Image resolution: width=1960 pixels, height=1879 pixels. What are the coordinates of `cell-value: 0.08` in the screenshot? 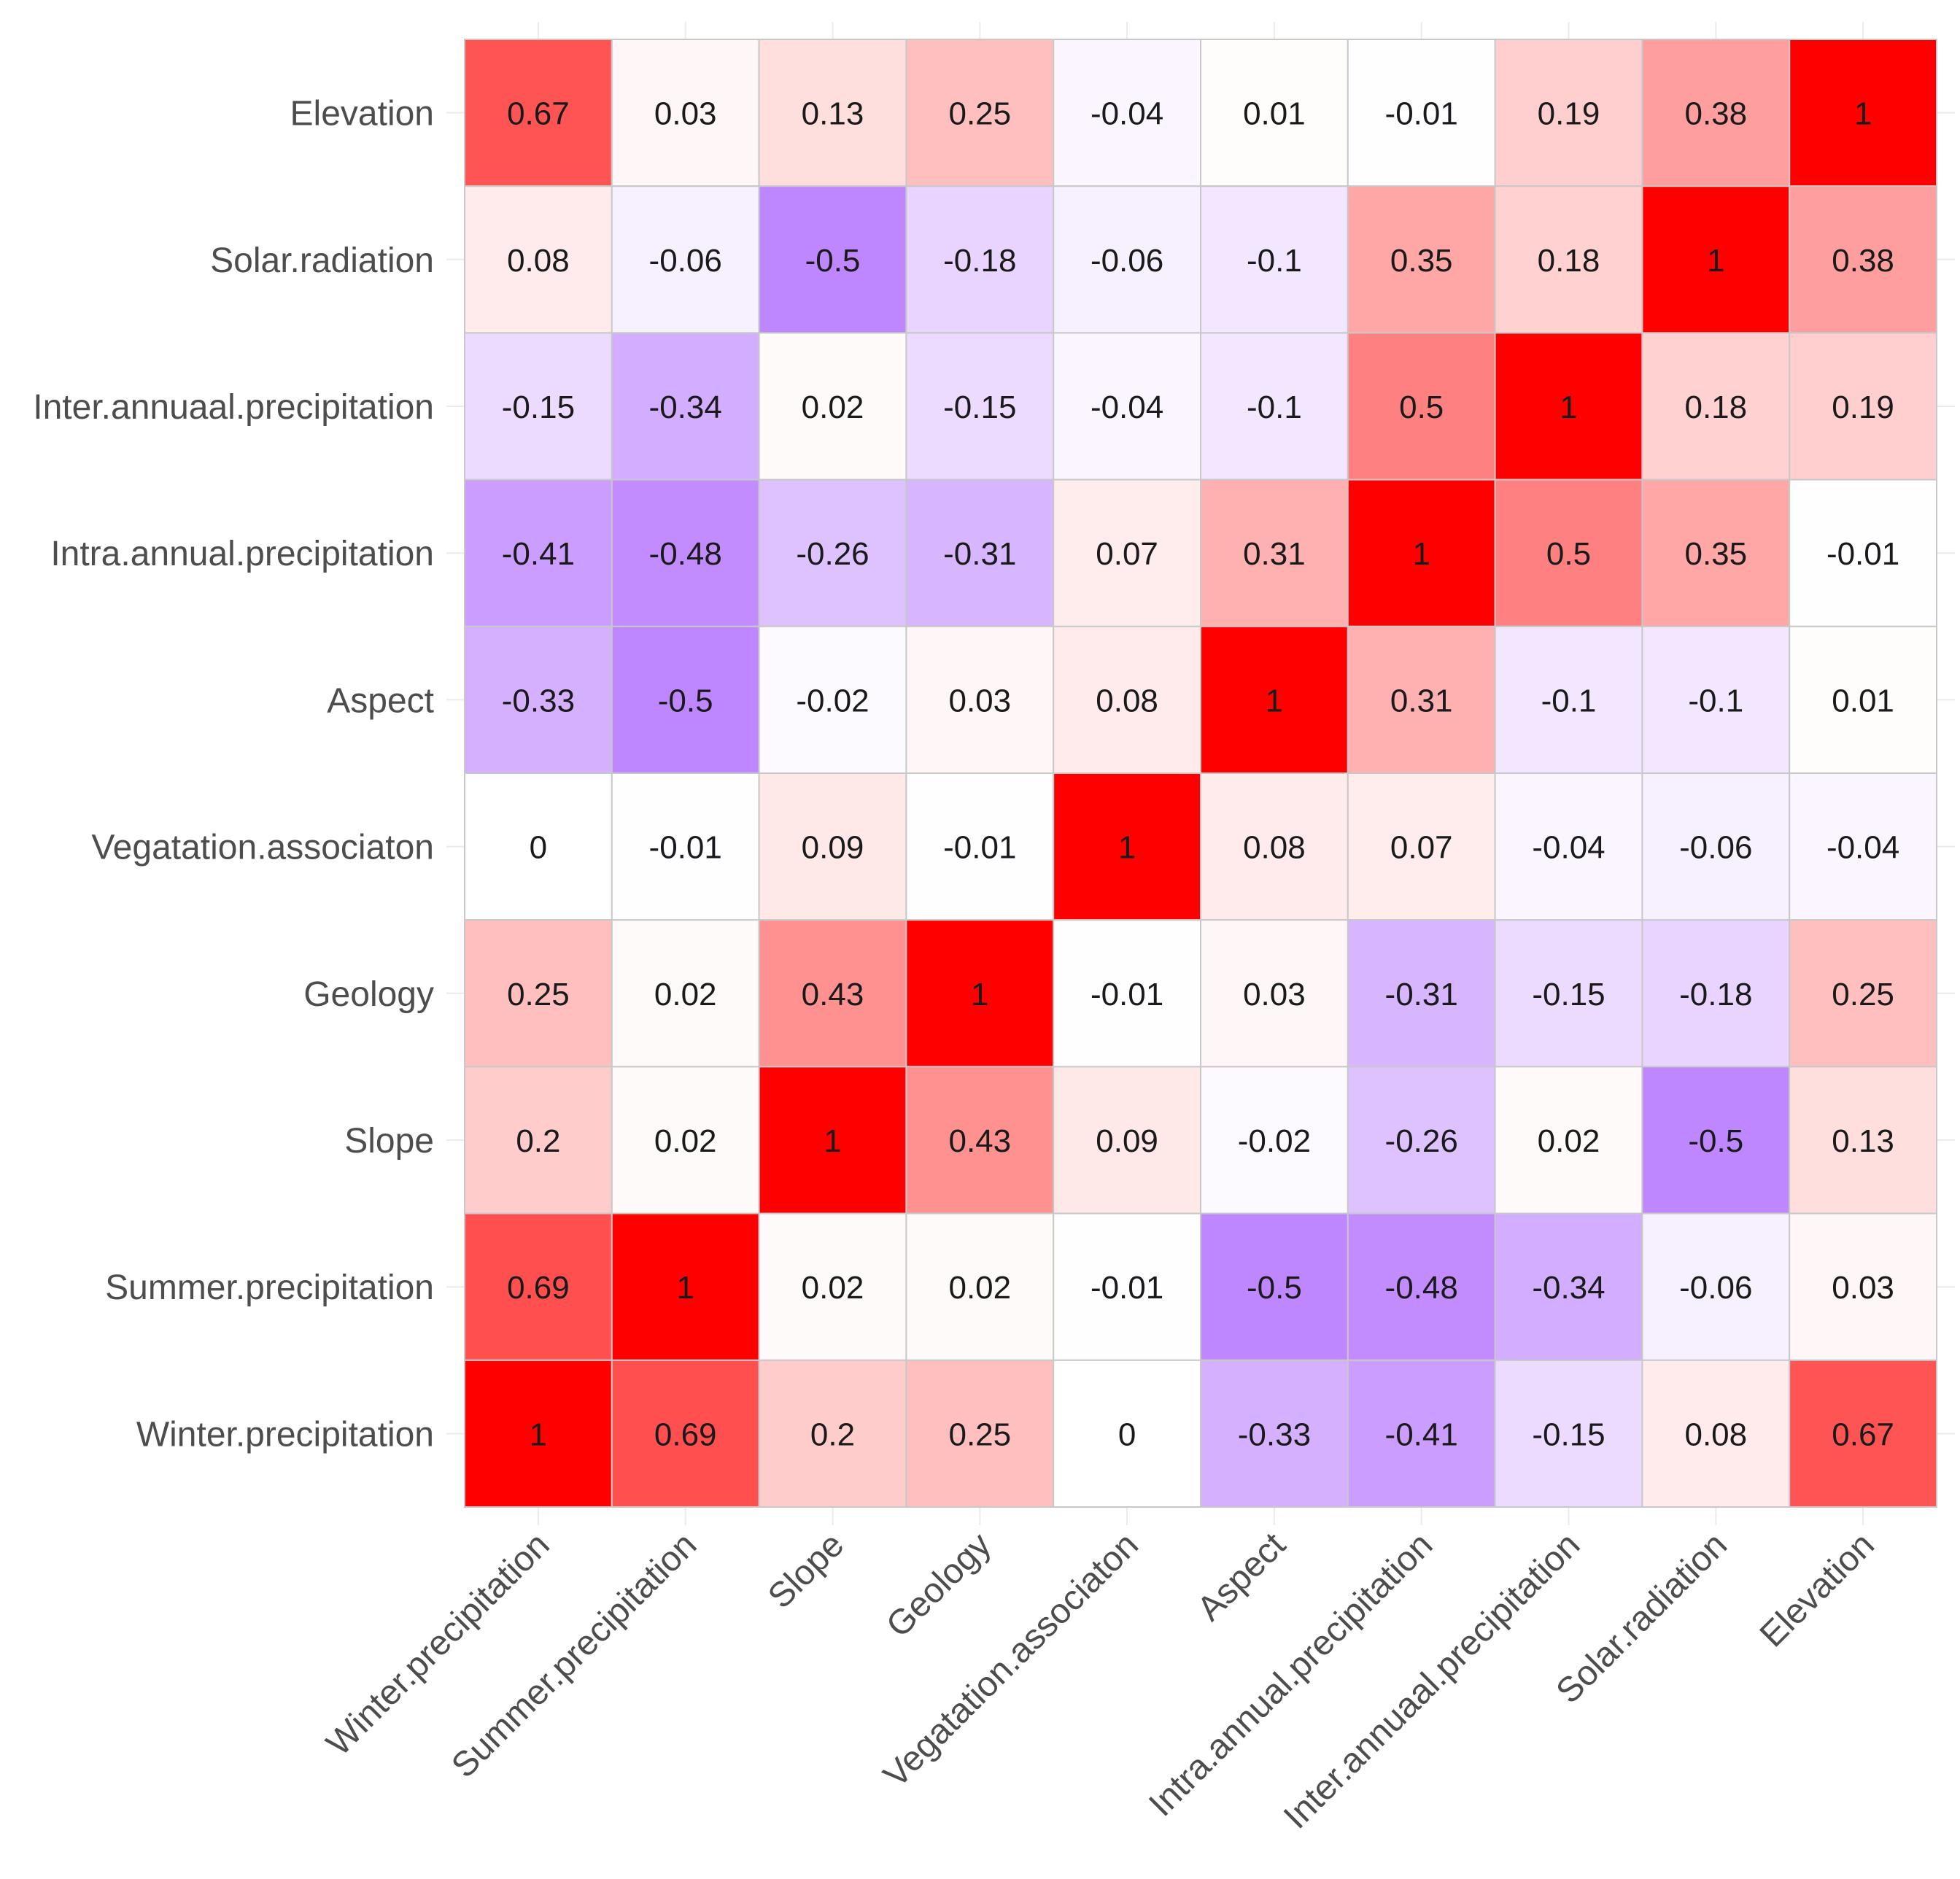 It's located at (1274, 848).